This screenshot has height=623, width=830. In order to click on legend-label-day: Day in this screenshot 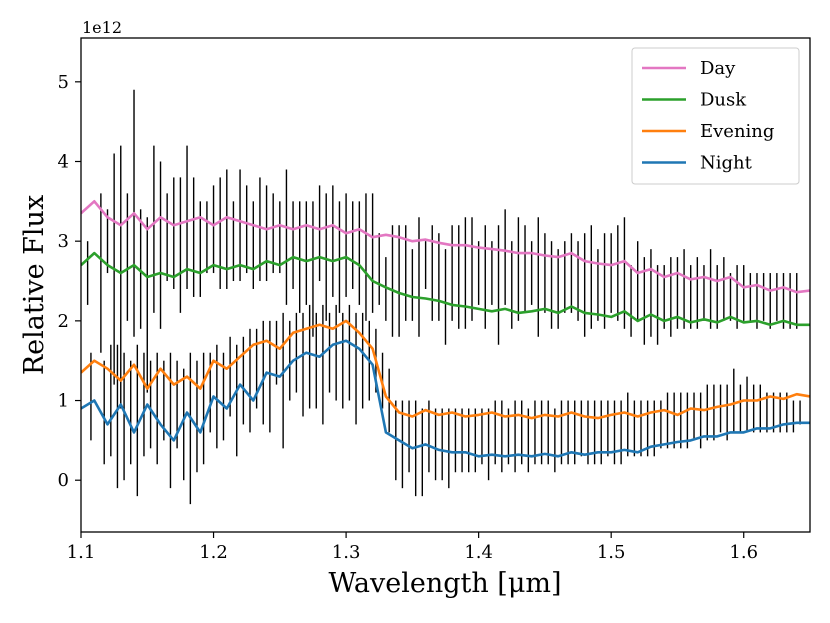, I will do `click(718, 68)`.